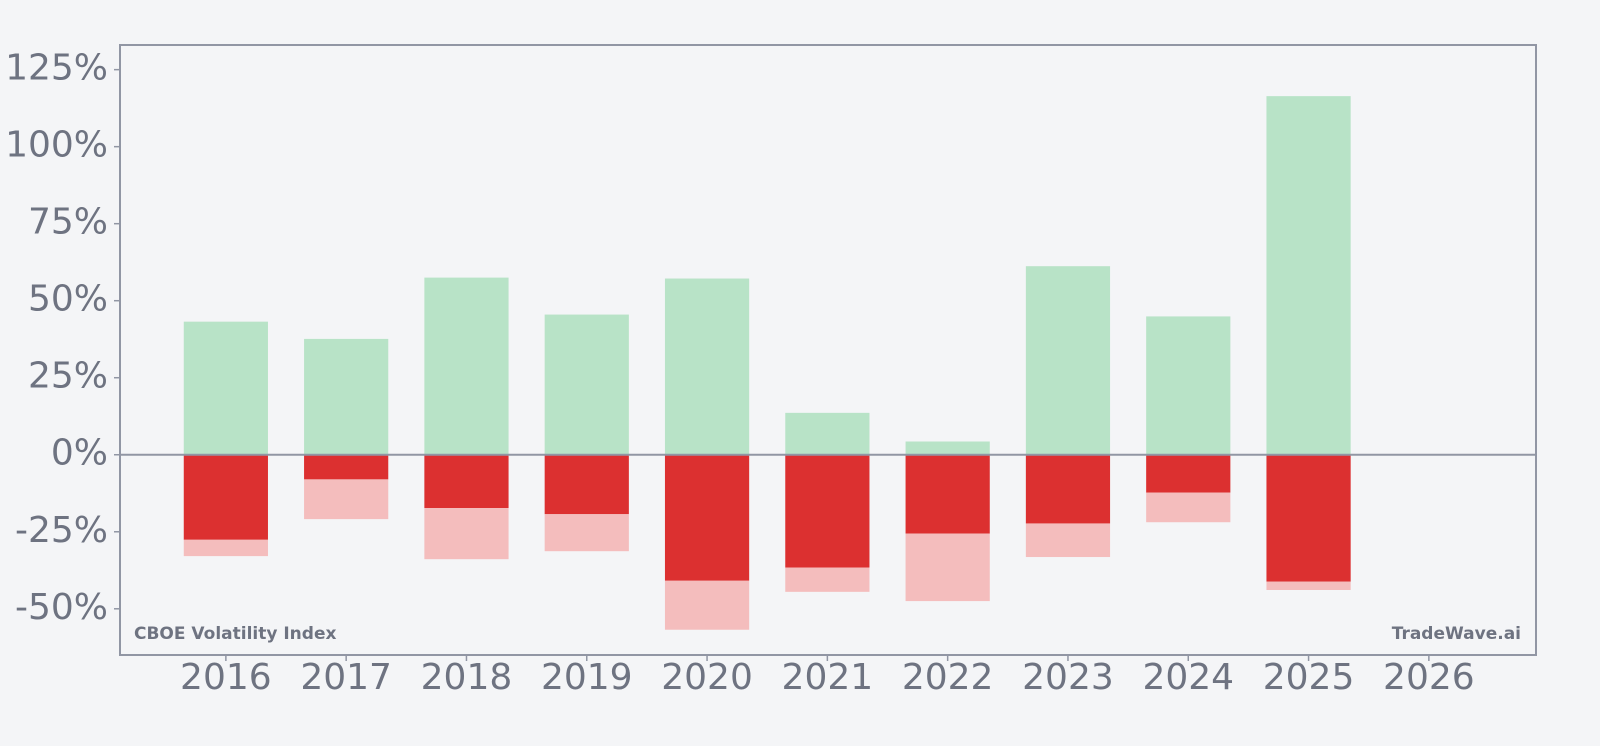  I want to click on y-tick-label: 25%, so click(68, 376).